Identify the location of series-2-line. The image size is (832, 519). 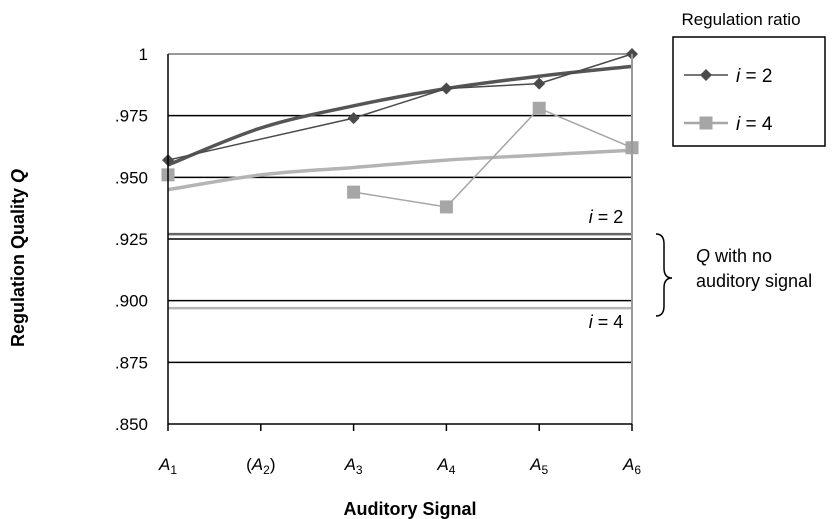
(493, 157).